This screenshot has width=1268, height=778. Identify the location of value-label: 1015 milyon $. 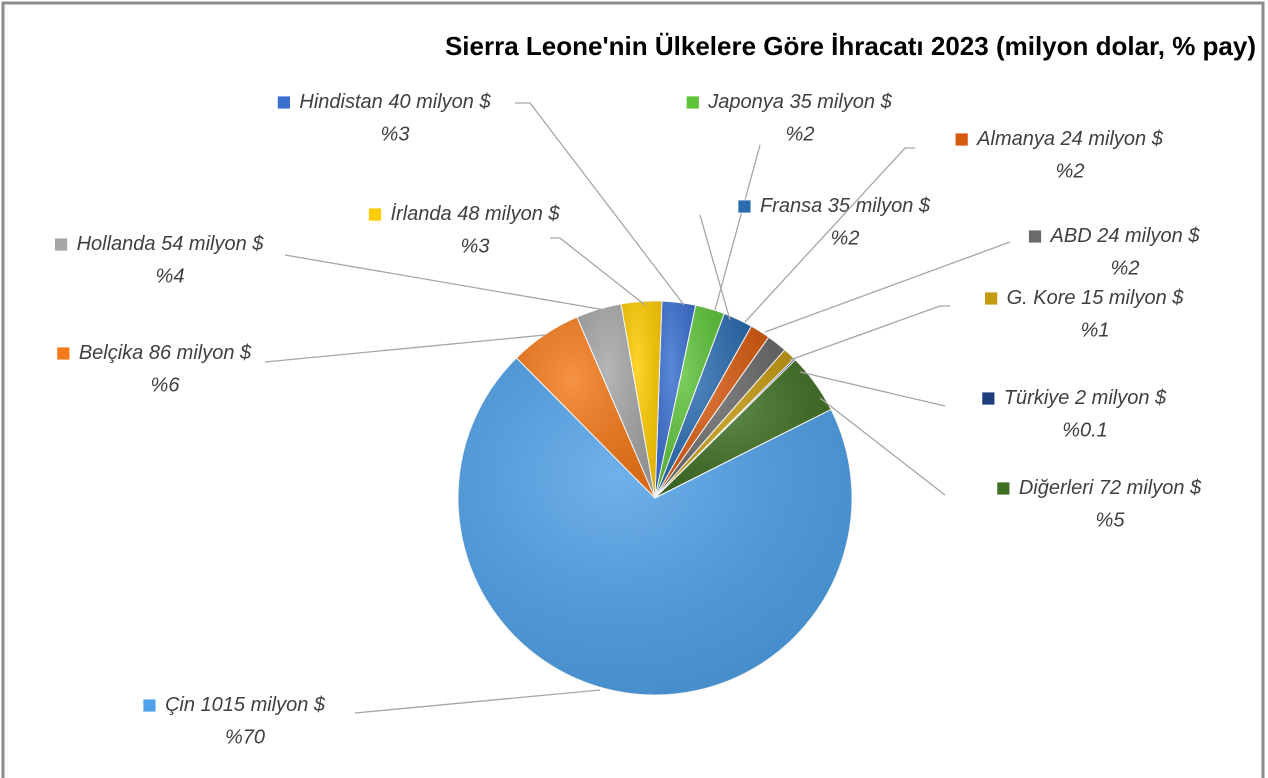
(263, 705).